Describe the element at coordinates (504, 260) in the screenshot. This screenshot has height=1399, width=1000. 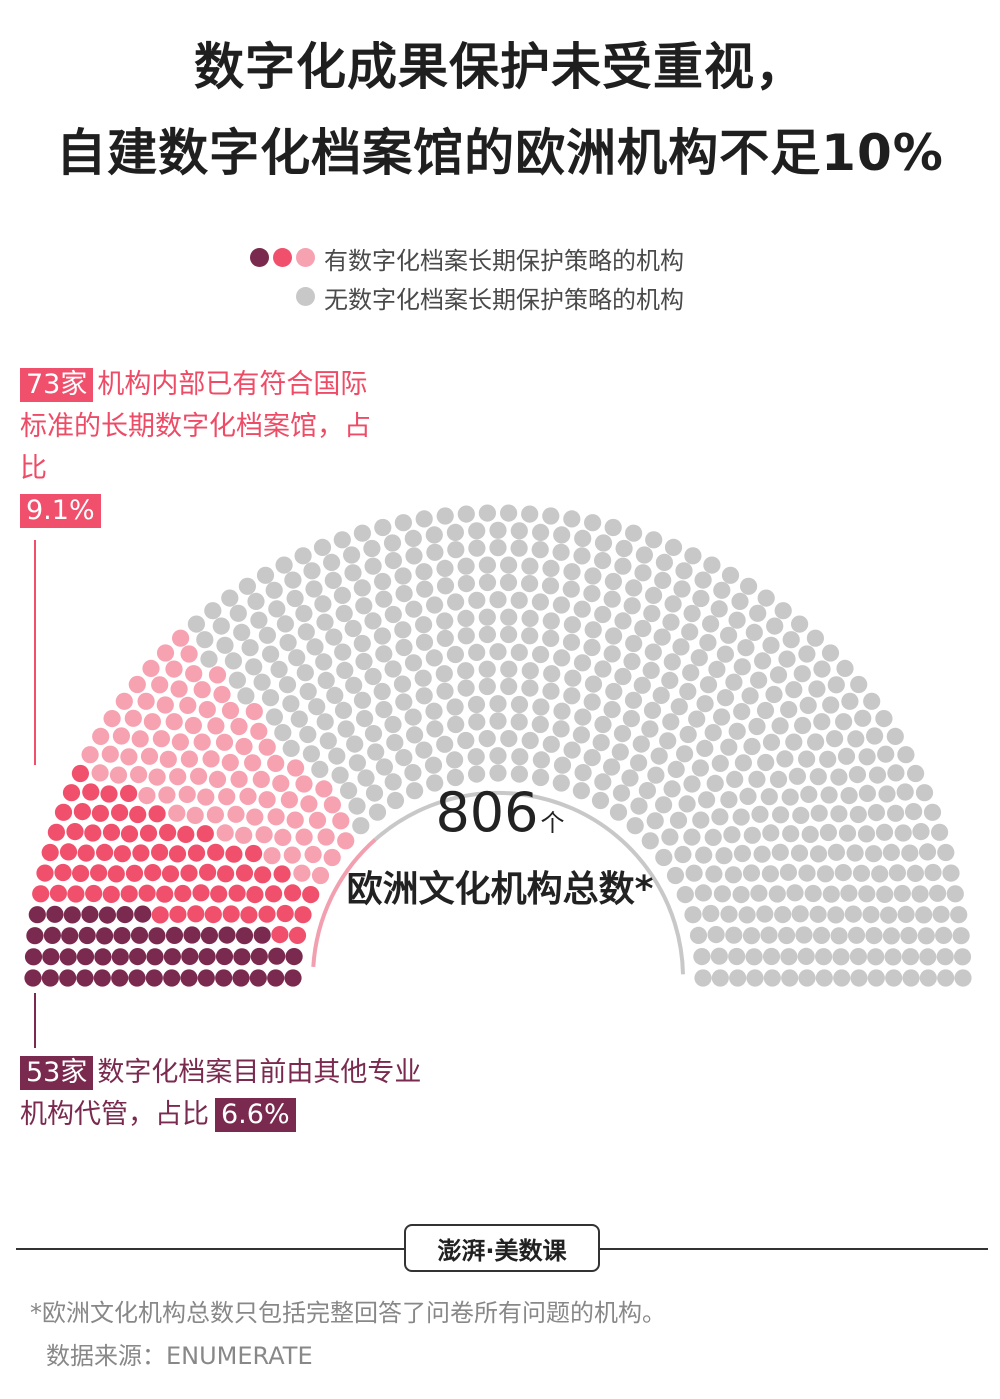
I see `legend-label-with-strategy: 有数字化档案长期保护策略的机构` at that location.